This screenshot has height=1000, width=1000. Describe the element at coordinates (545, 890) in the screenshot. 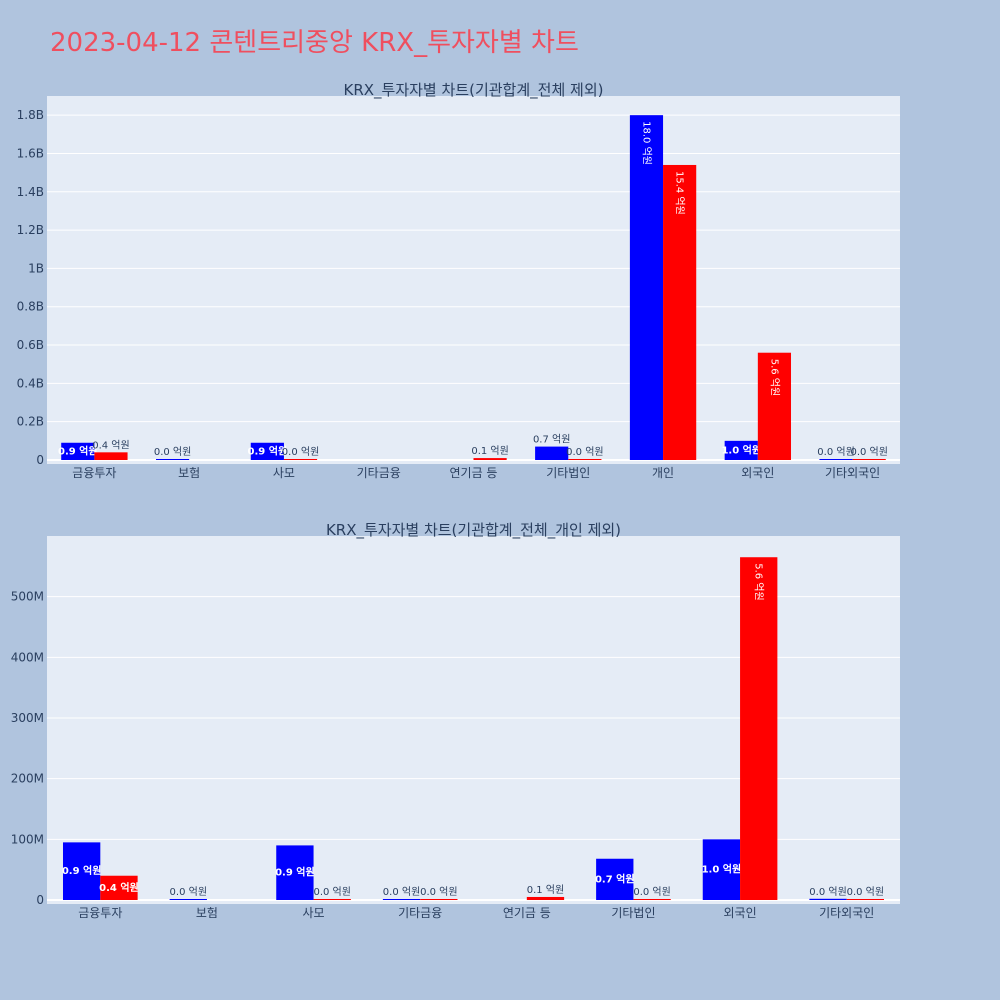

I see `chart2-data-label: 0.1 억원` at that location.